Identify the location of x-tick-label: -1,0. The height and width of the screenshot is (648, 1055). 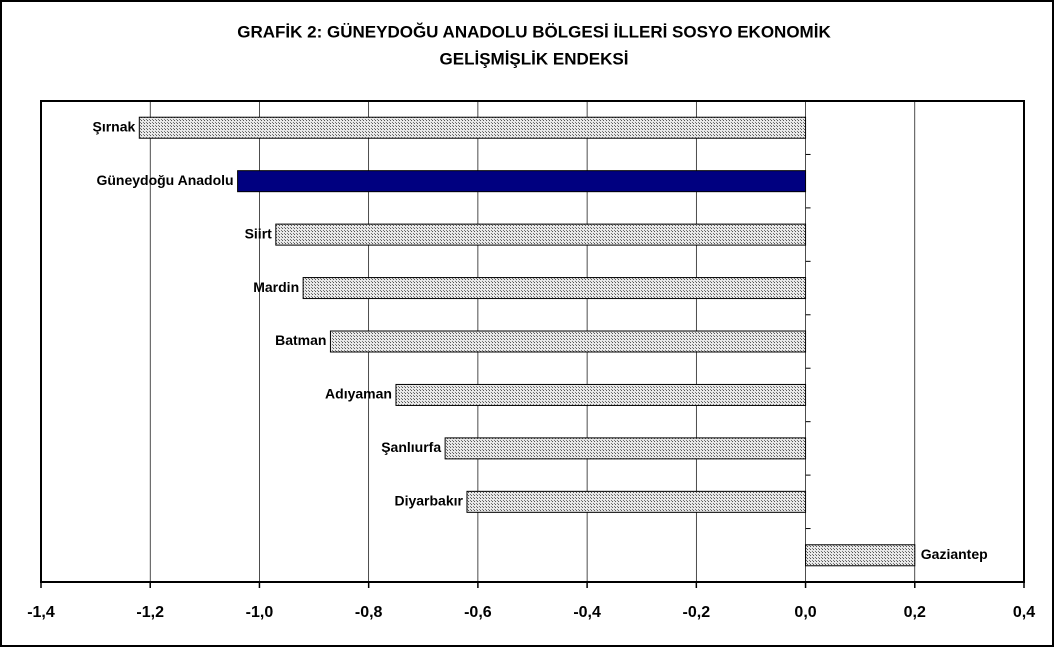
(260, 612).